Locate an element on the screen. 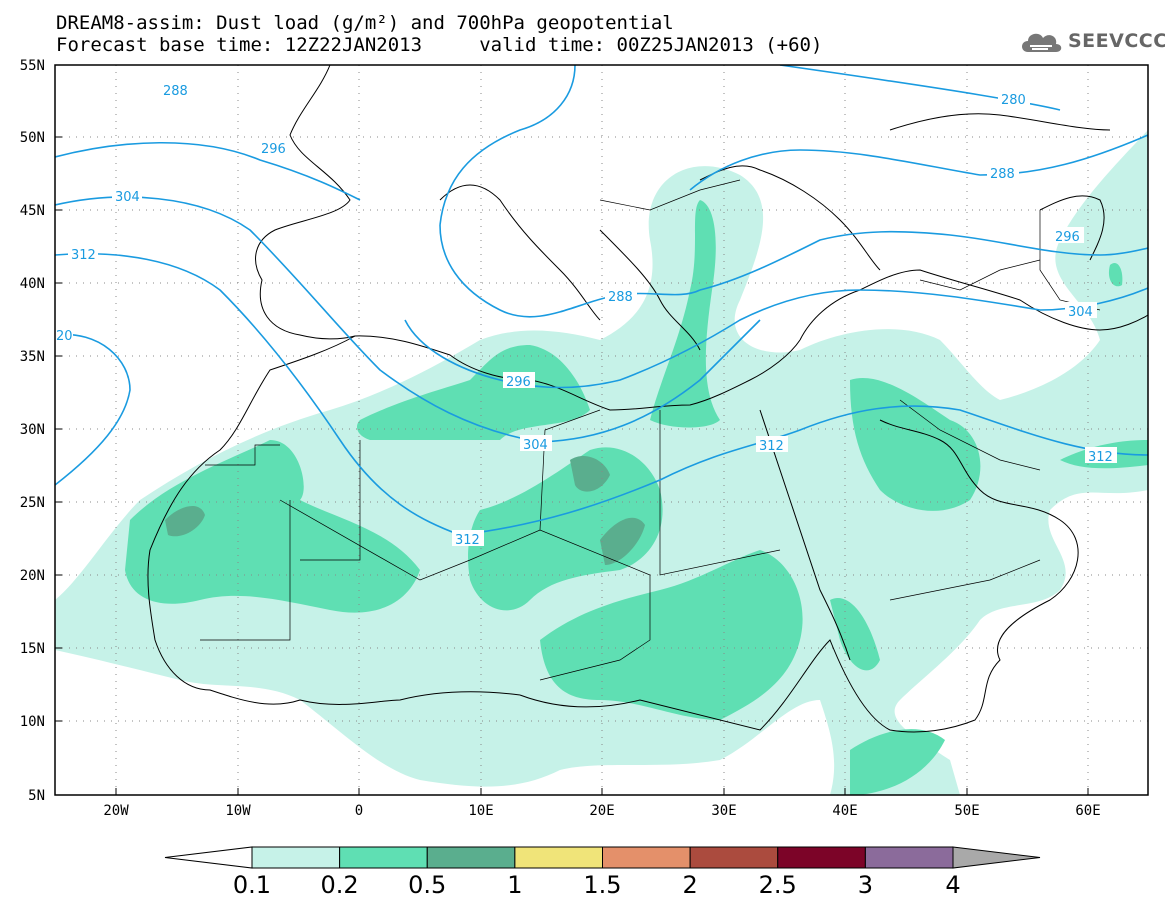 The image size is (1165, 907). colorbar-label: 4 is located at coordinates (952, 885).